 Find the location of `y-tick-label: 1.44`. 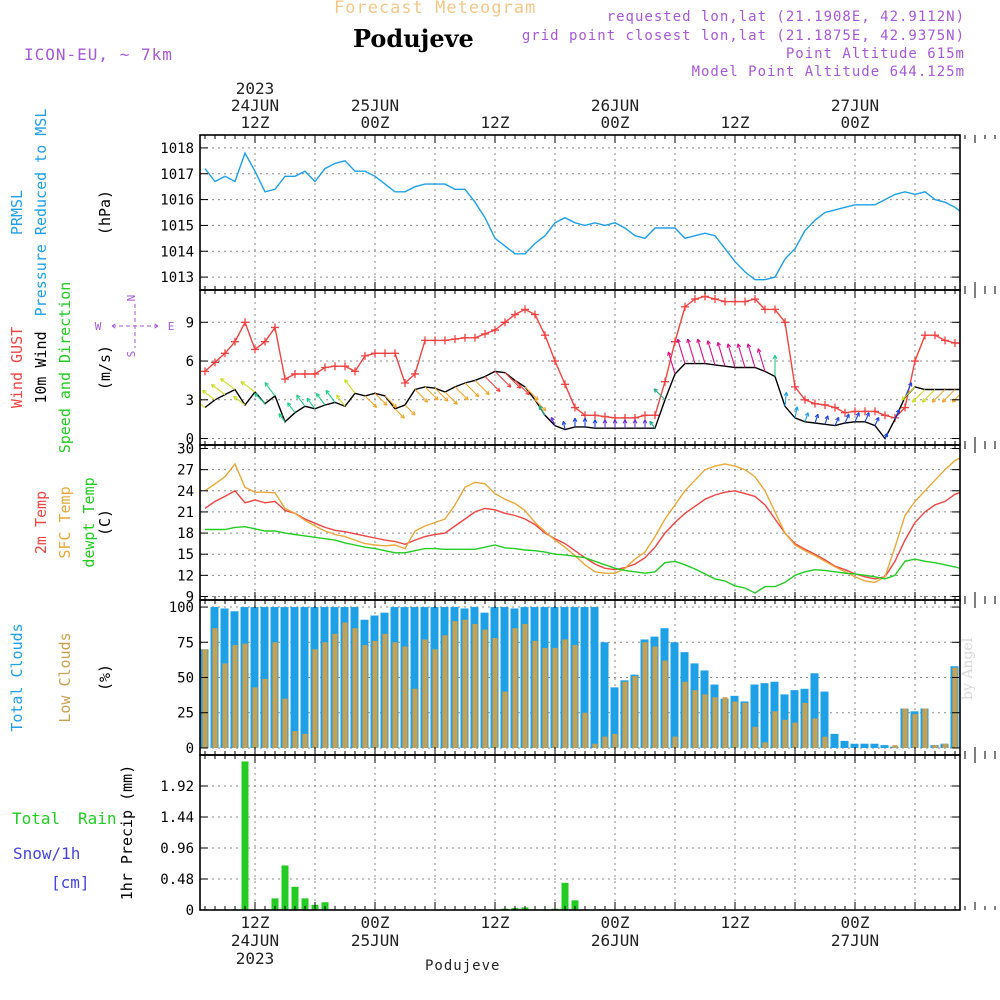

y-tick-label: 1.44 is located at coordinates (177, 818).